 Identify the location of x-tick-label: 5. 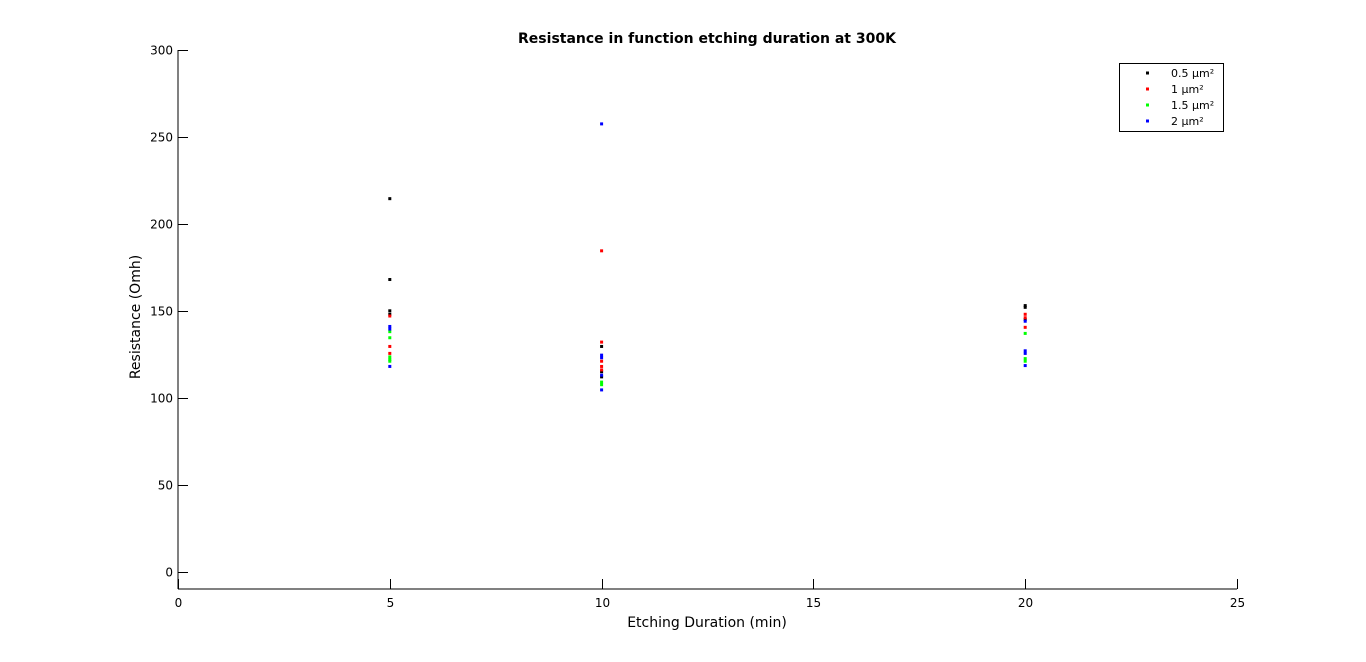
(391, 603).